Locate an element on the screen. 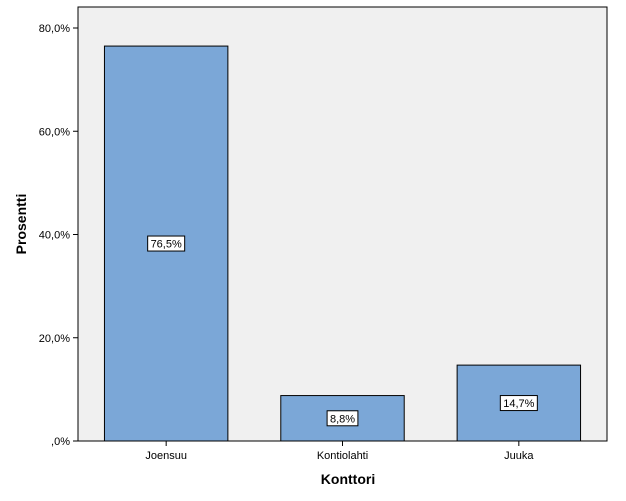 The image size is (626, 501). x-axis-title: Konttori is located at coordinates (348, 479).